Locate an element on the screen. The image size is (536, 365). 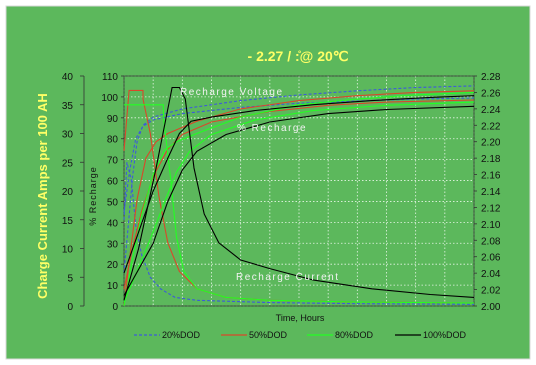
y-left-tick-label: 25 is located at coordinates (68, 163).